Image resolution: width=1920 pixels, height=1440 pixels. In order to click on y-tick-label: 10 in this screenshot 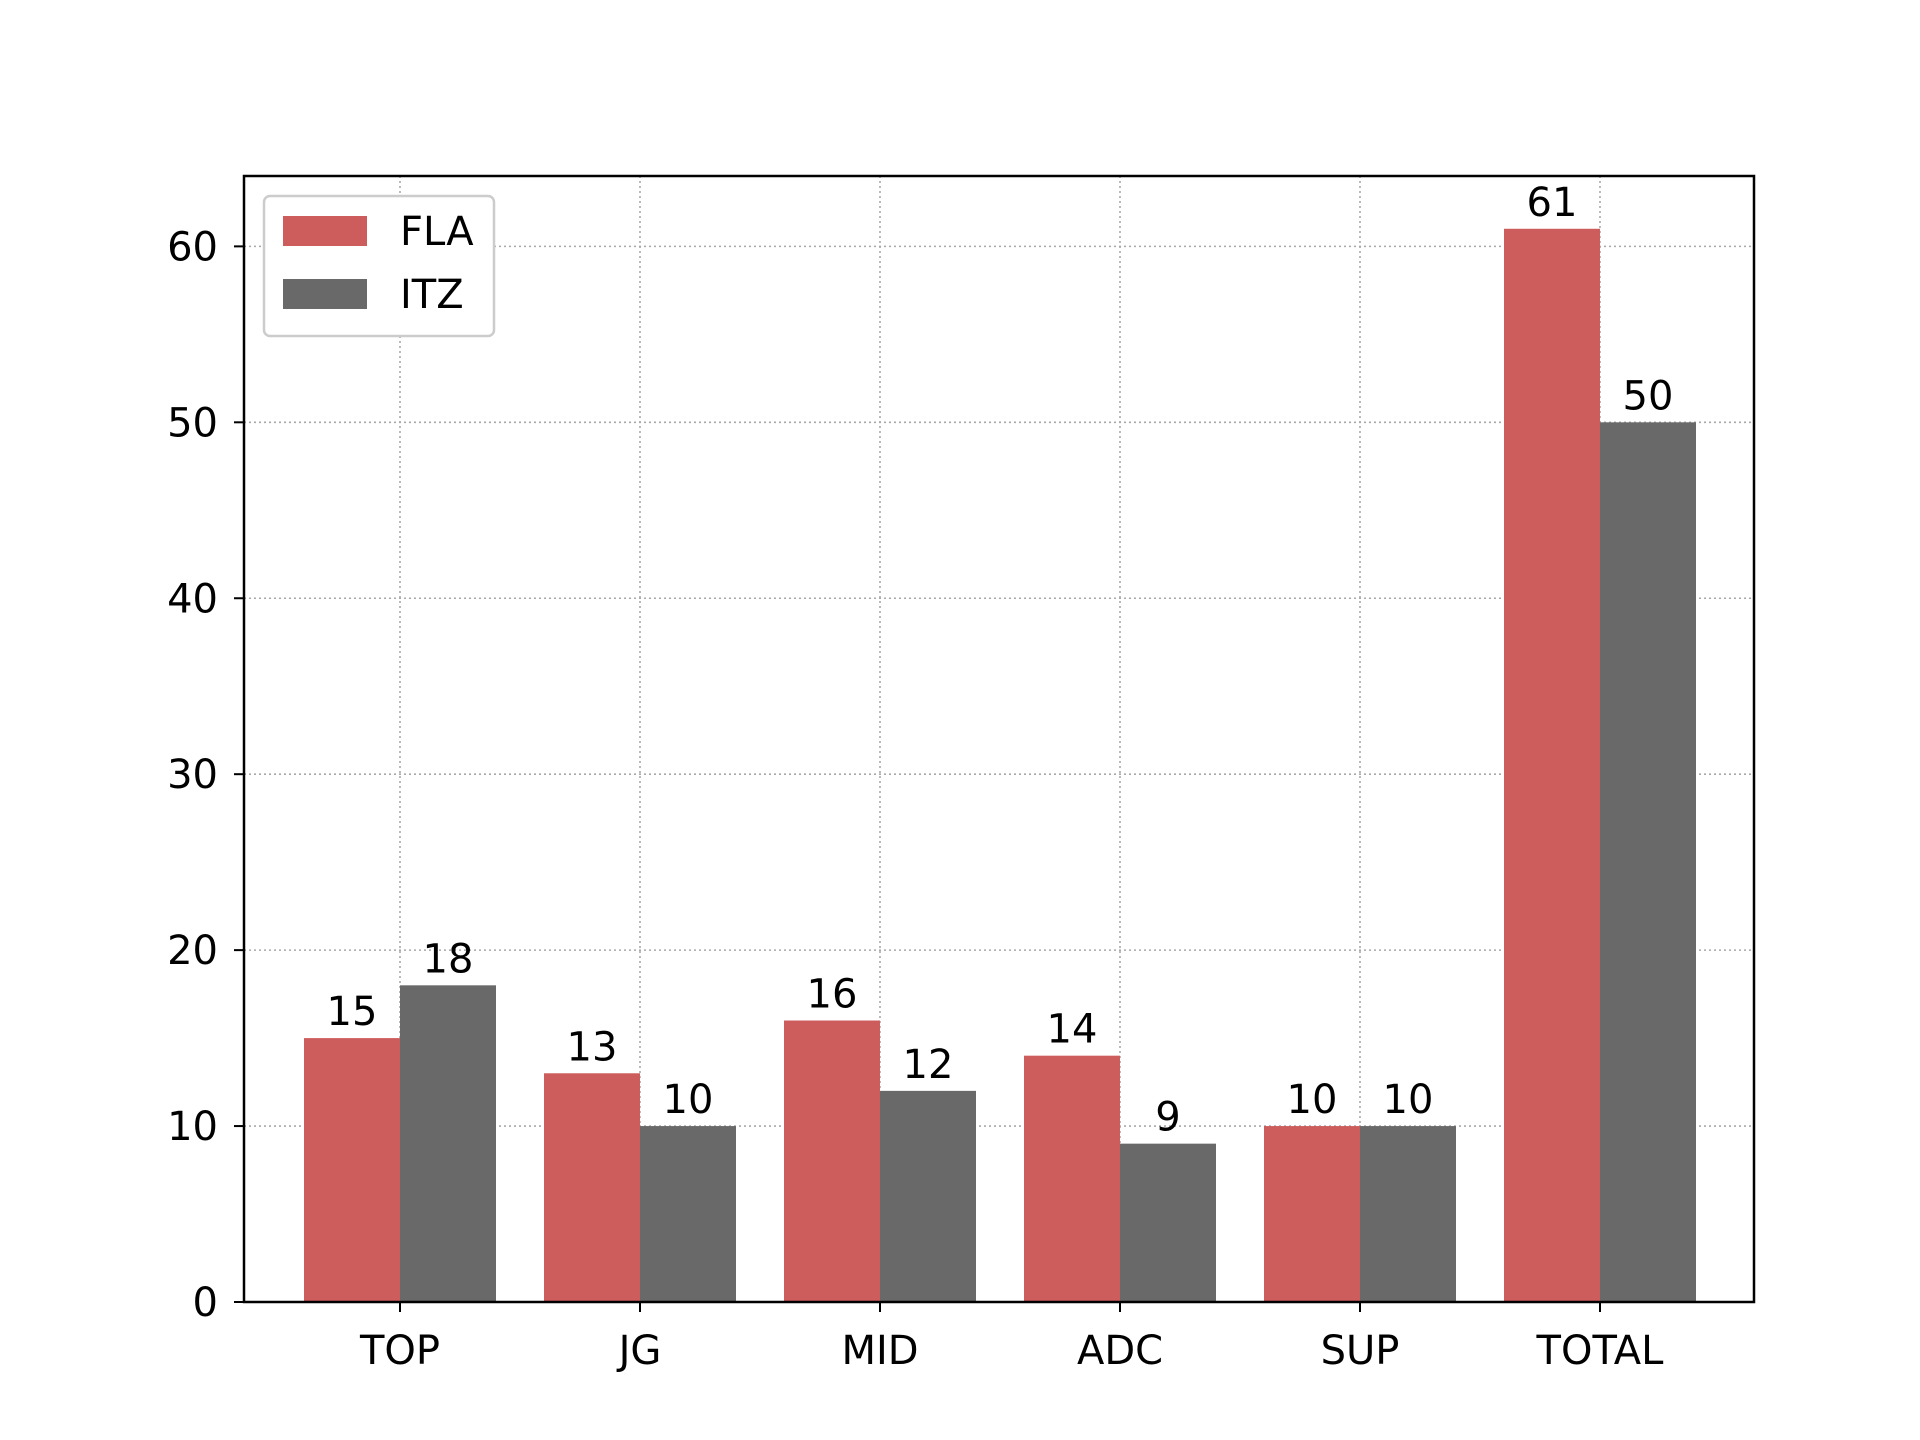, I will do `click(192, 1127)`.